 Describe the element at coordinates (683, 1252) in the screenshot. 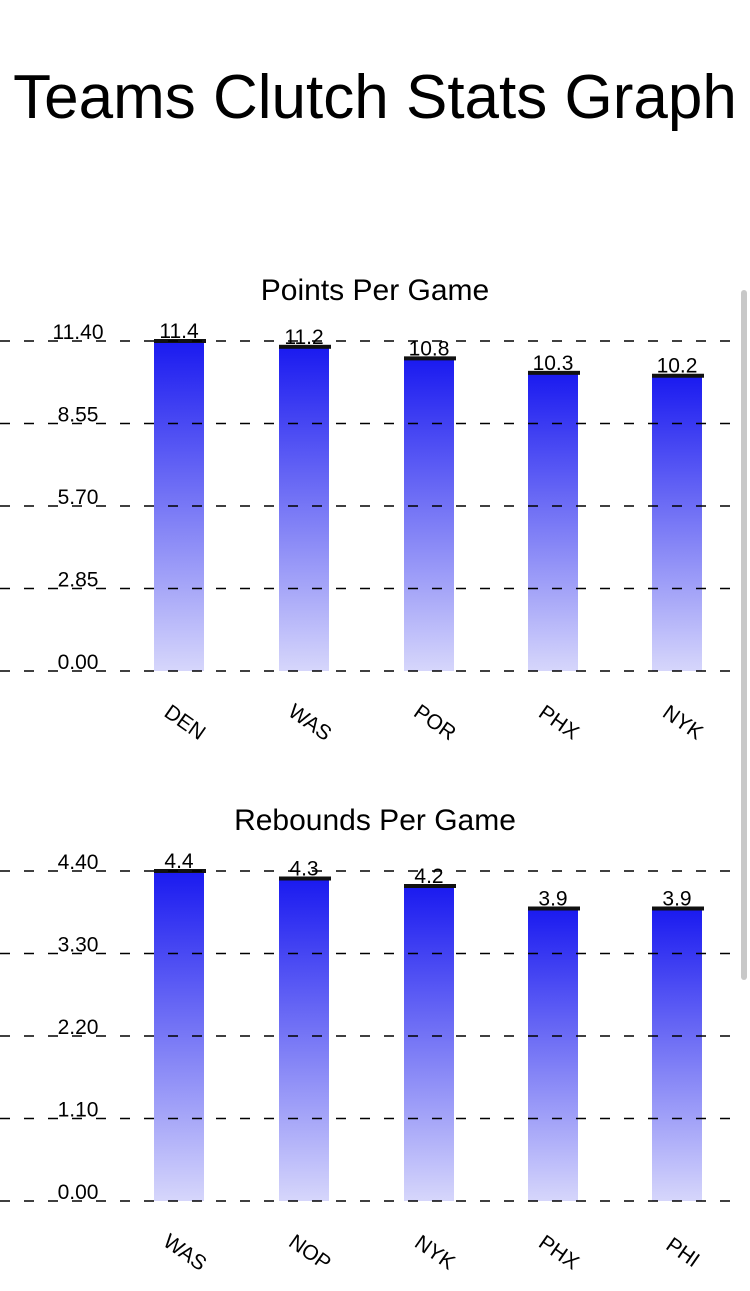

I see `category-label: PHI` at that location.